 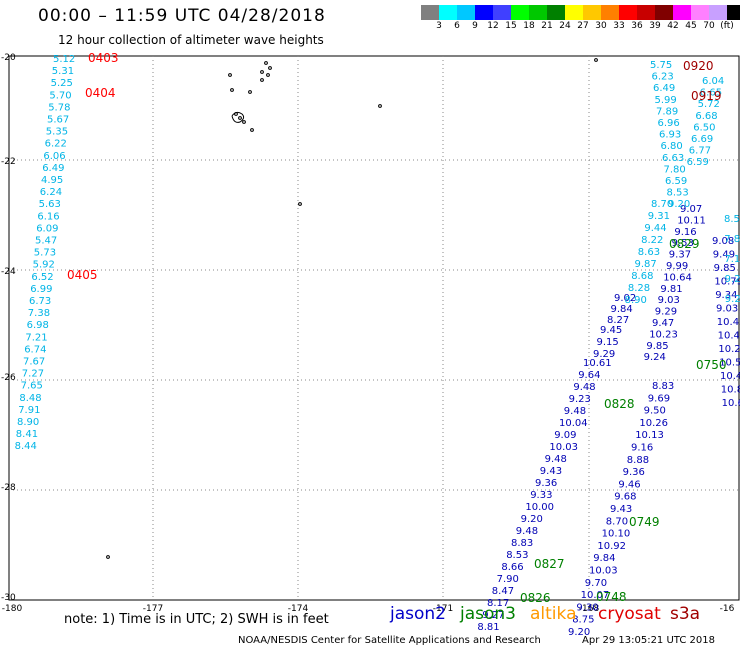 I want to click on legend-label: 27, so click(x=583, y=26).